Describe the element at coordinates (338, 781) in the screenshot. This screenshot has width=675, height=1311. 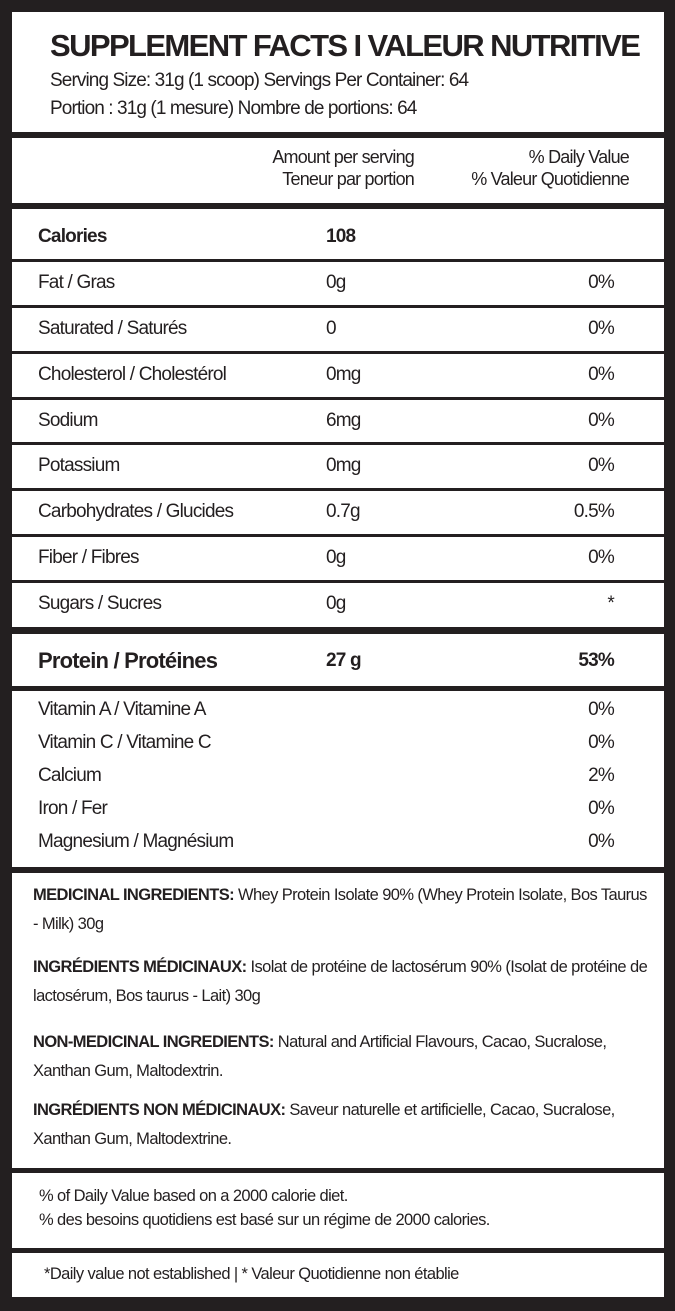
I see `vitamin-row: Calcium 2%` at that location.